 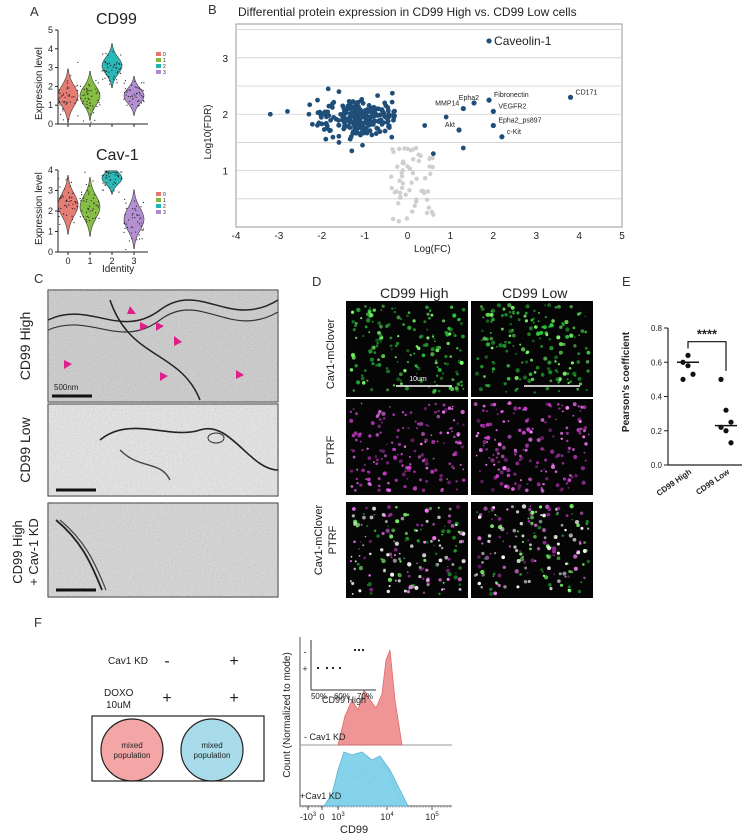 What do you see at coordinates (158, 200) in the screenshot?
I see `legend-swatch` at bounding box center [158, 200].